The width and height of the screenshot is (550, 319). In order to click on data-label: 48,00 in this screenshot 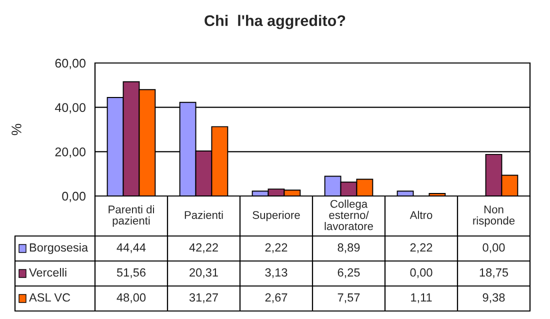, I will do `click(131, 298)`.